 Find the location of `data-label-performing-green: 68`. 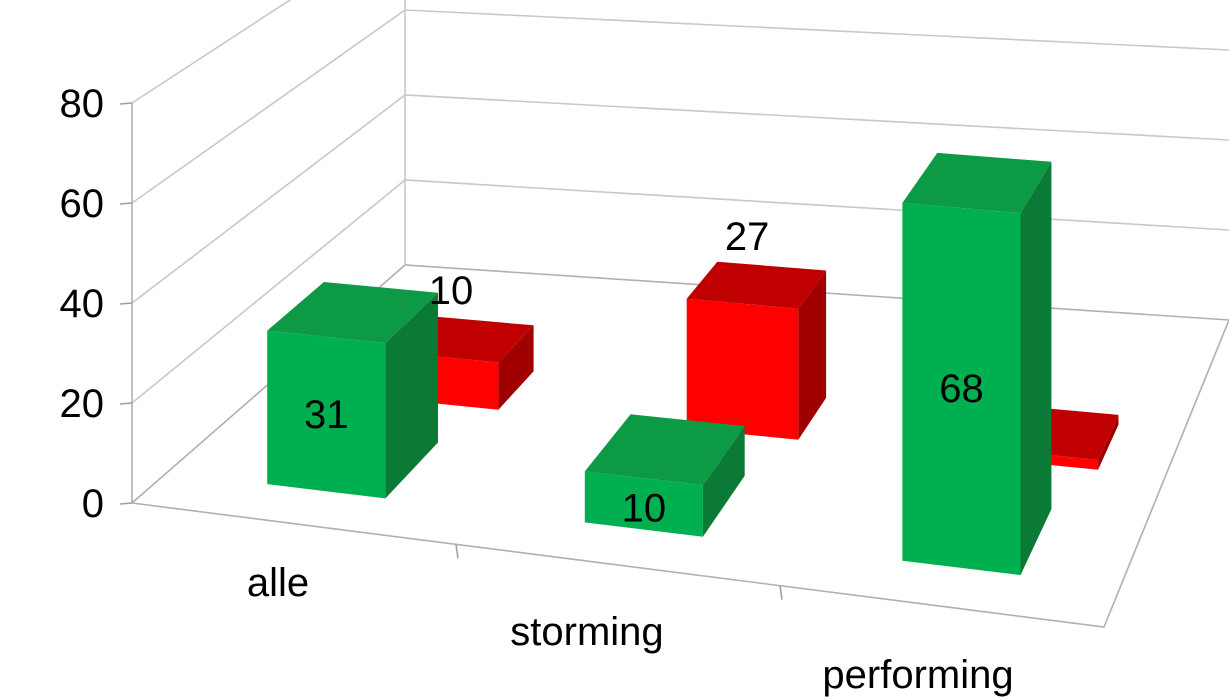

data-label-performing-green: 68 is located at coordinates (961, 389).